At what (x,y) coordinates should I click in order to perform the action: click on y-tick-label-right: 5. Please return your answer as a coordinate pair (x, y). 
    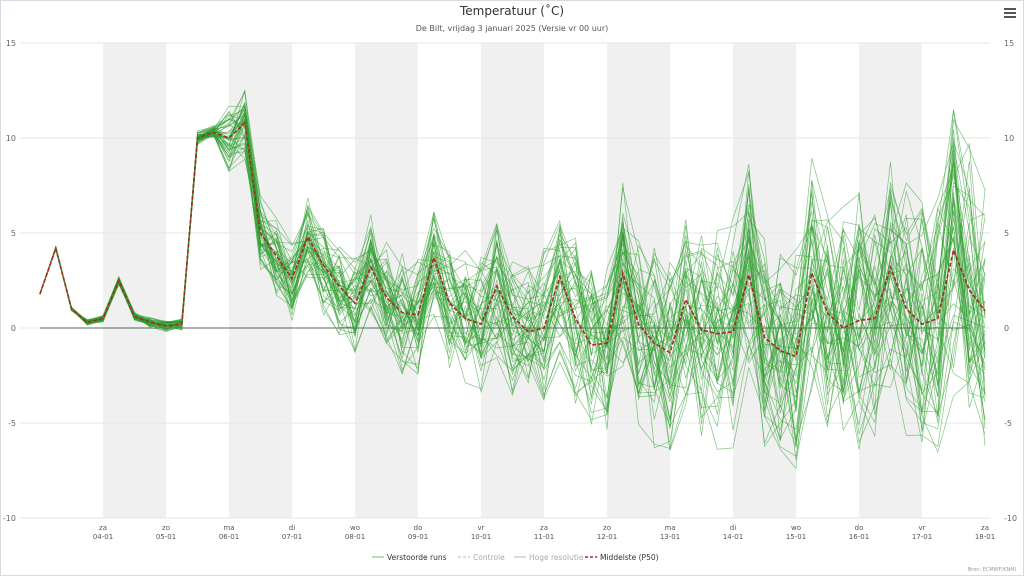
    Looking at the image, I should click on (1006, 233).